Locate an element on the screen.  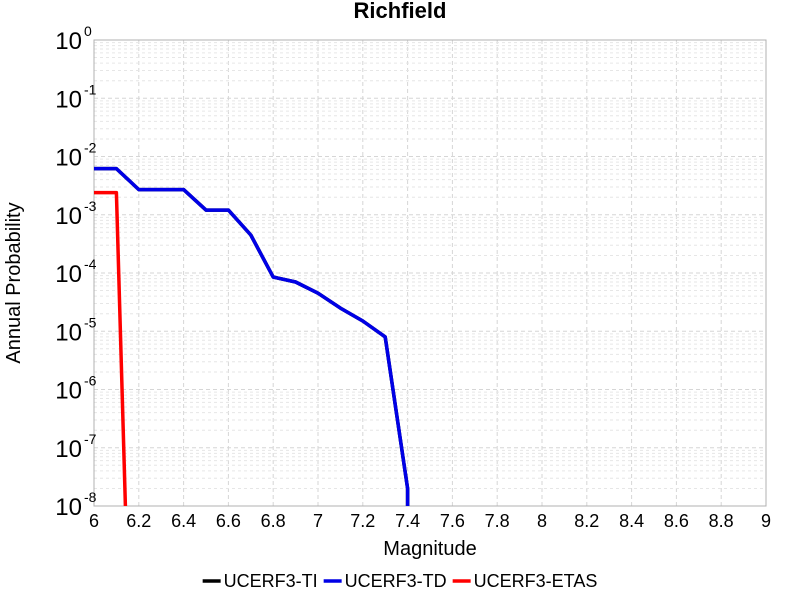
x-axis-ticks: 6 6.2 6.4 6.6 6.8 7 7.2 7.4 7.6 7.8 8 8.2 8.4 8.6 8.8 9 is located at coordinates (430, 521).